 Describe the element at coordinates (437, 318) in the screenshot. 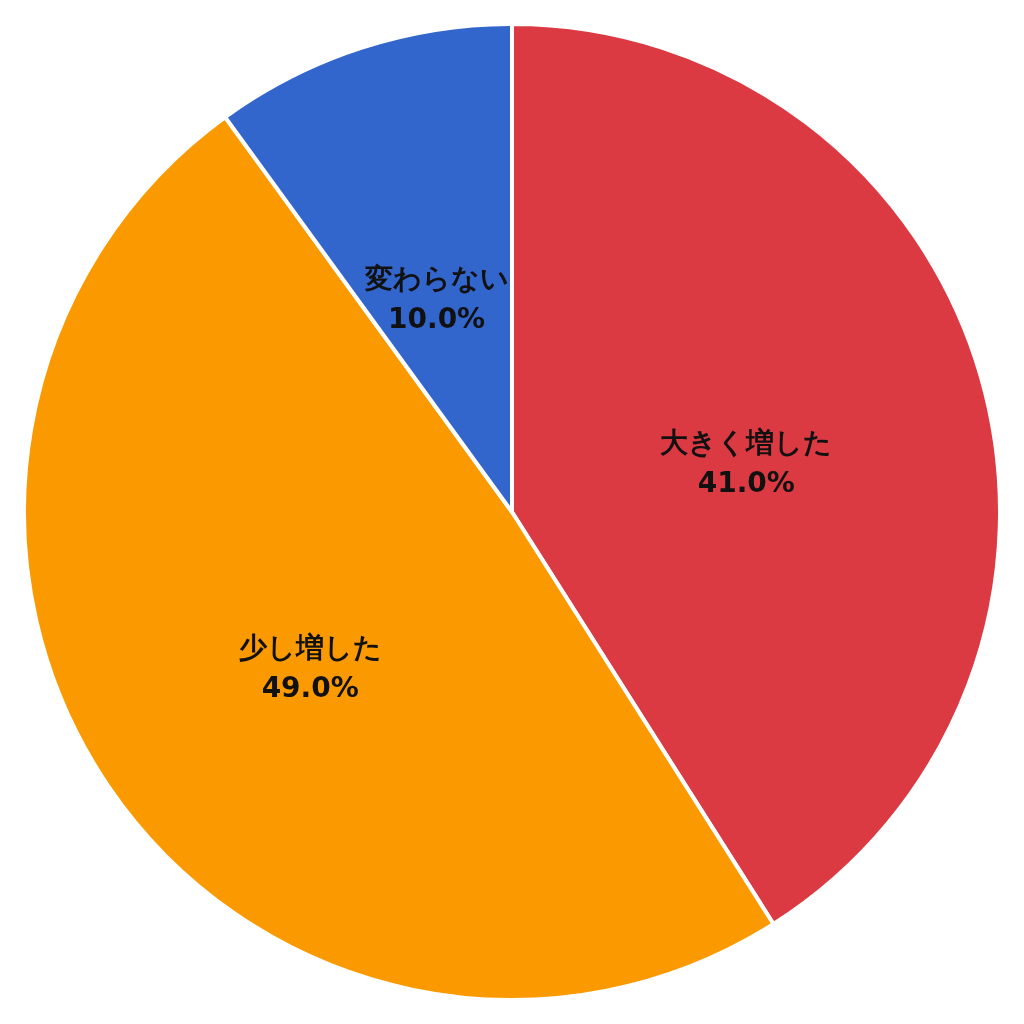

I see `data-label: 10.0%` at that location.